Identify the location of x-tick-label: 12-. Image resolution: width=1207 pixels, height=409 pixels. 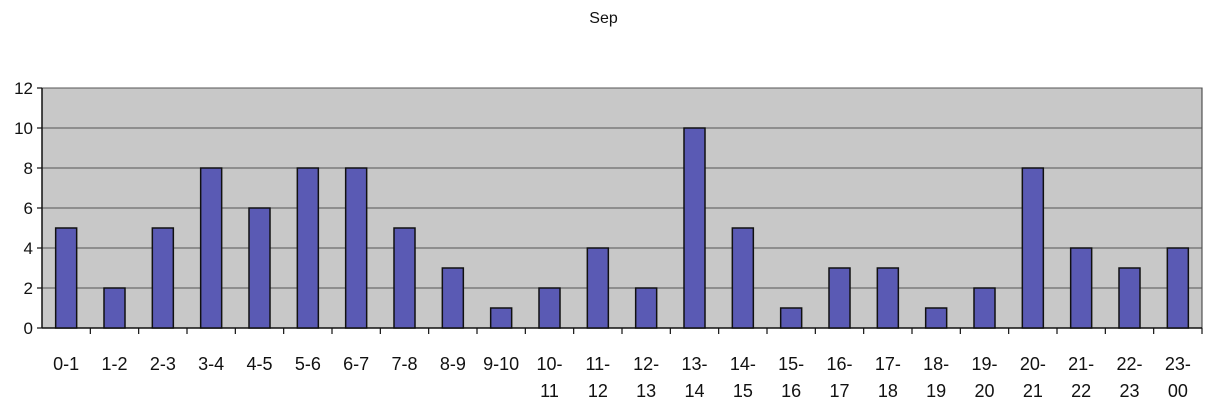
(646, 364).